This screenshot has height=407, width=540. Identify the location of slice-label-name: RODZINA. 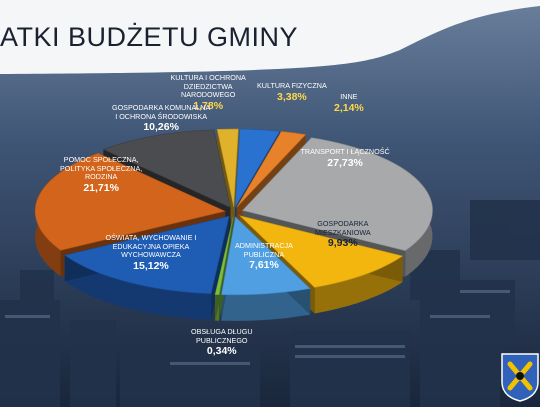
(101, 177).